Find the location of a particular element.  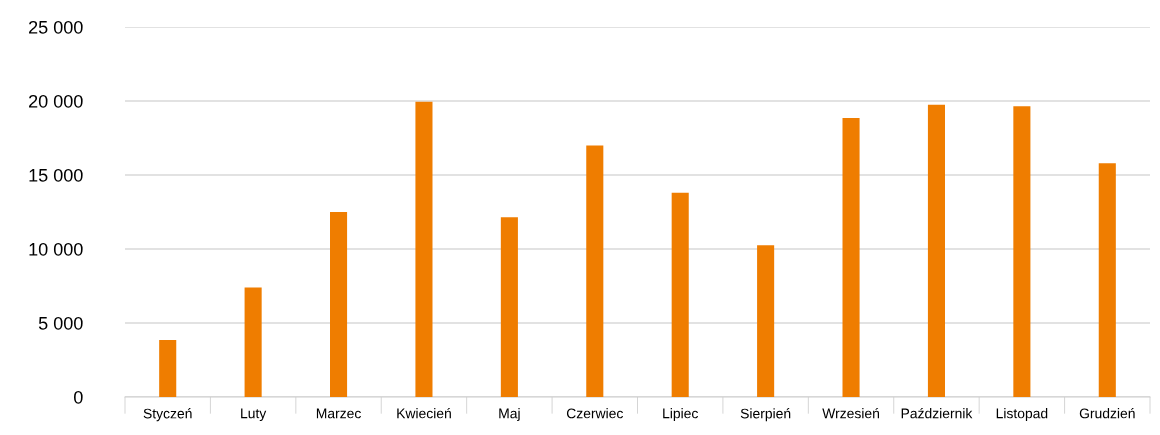

x-tick-label: Październik is located at coordinates (937, 413).